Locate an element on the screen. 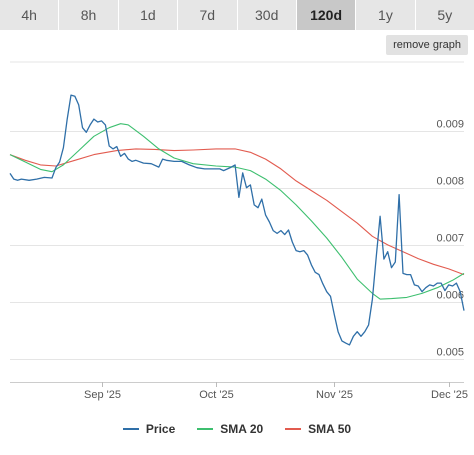  tab-range-4h: 4h is located at coordinates (30, 15).